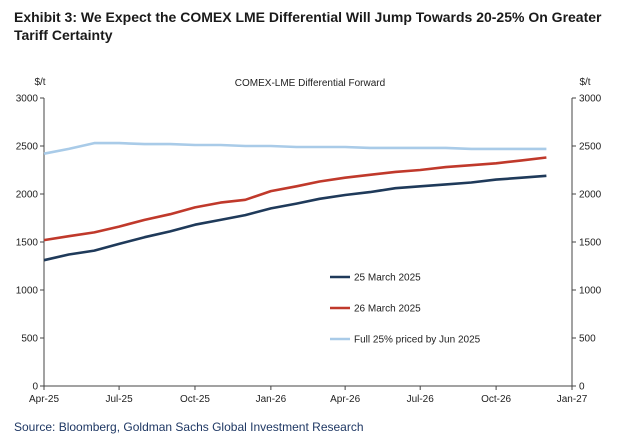  What do you see at coordinates (345, 399) in the screenshot?
I see `x-tick-label: Apr-26` at bounding box center [345, 399].